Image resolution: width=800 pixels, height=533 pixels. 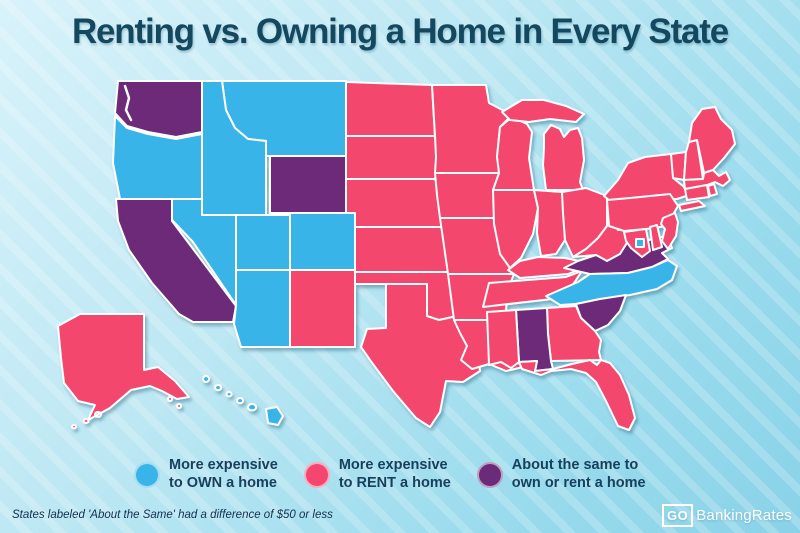 I want to click on legend-item-rent: More expensive to RENT a home, so click(x=377, y=474).